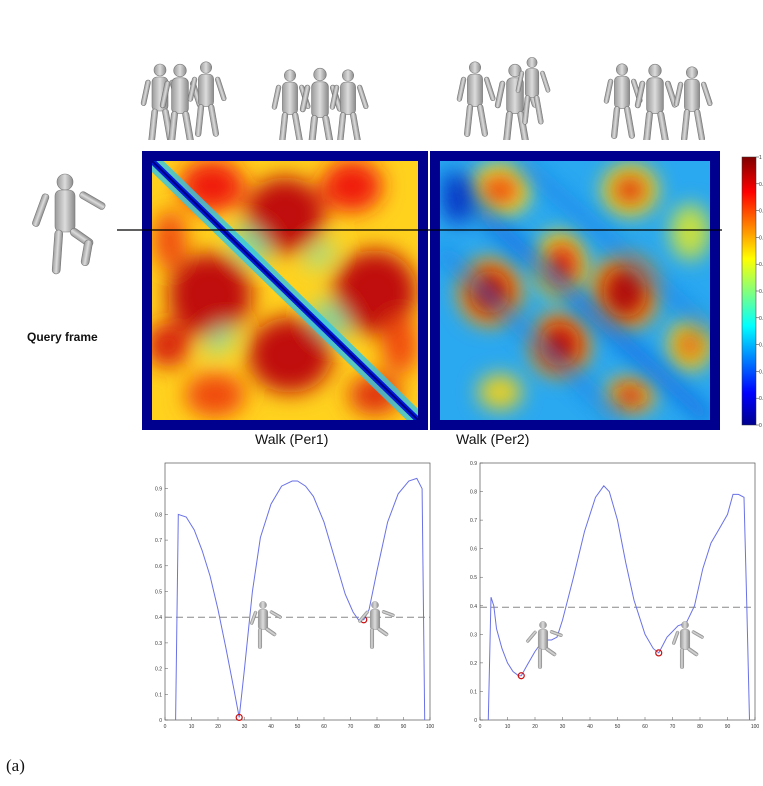  What do you see at coordinates (761, 185) in the screenshot?
I see `colorbar-tick-label: 0.9` at bounding box center [761, 185].